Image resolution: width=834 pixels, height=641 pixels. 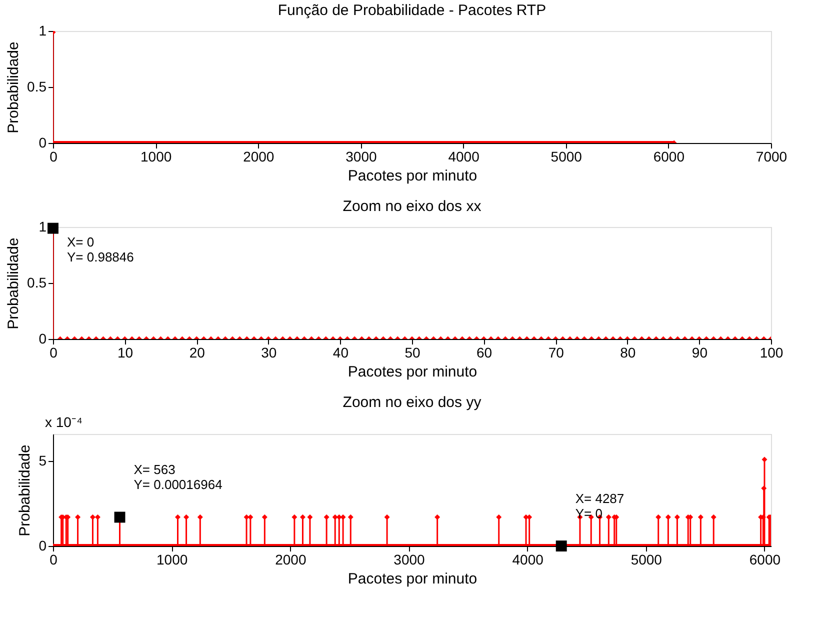 What do you see at coordinates (772, 156) in the screenshot?
I see `x-tick-label: 7000` at bounding box center [772, 156].